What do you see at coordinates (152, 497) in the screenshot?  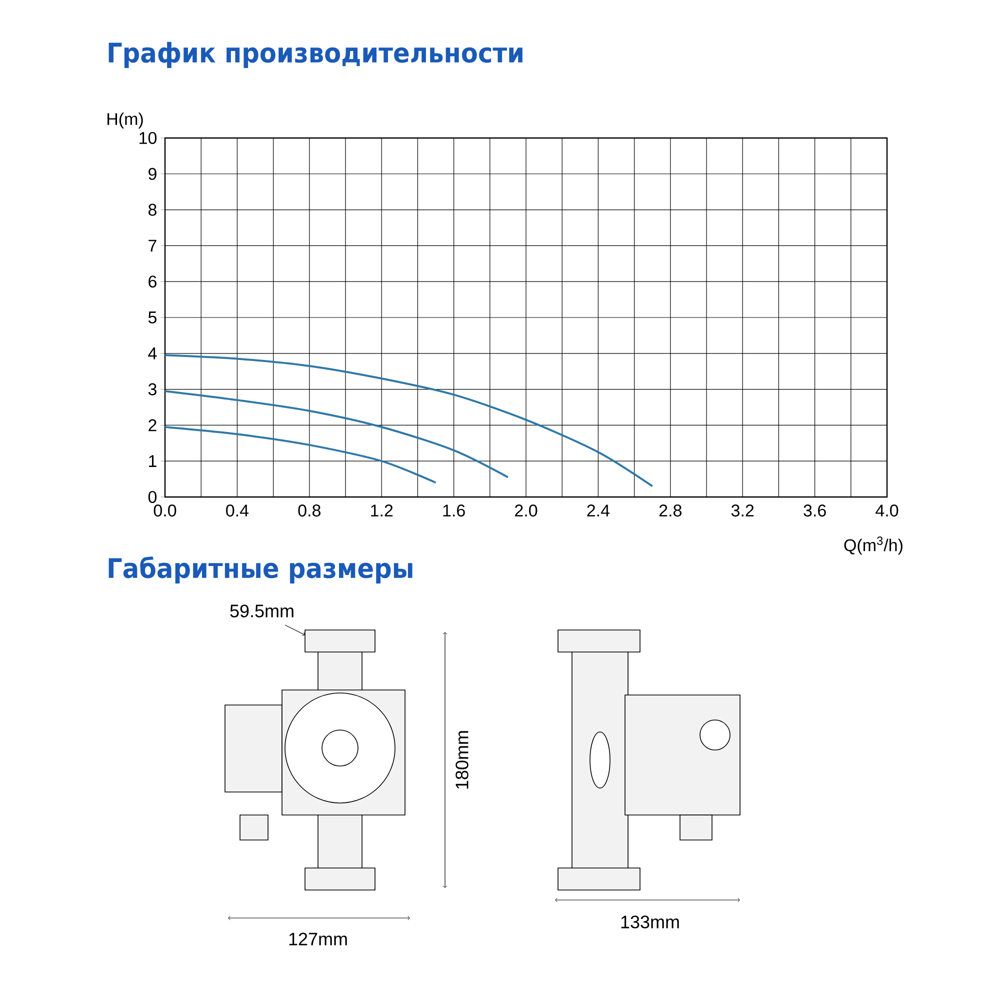 I see `y-tick-label: 0` at bounding box center [152, 497].